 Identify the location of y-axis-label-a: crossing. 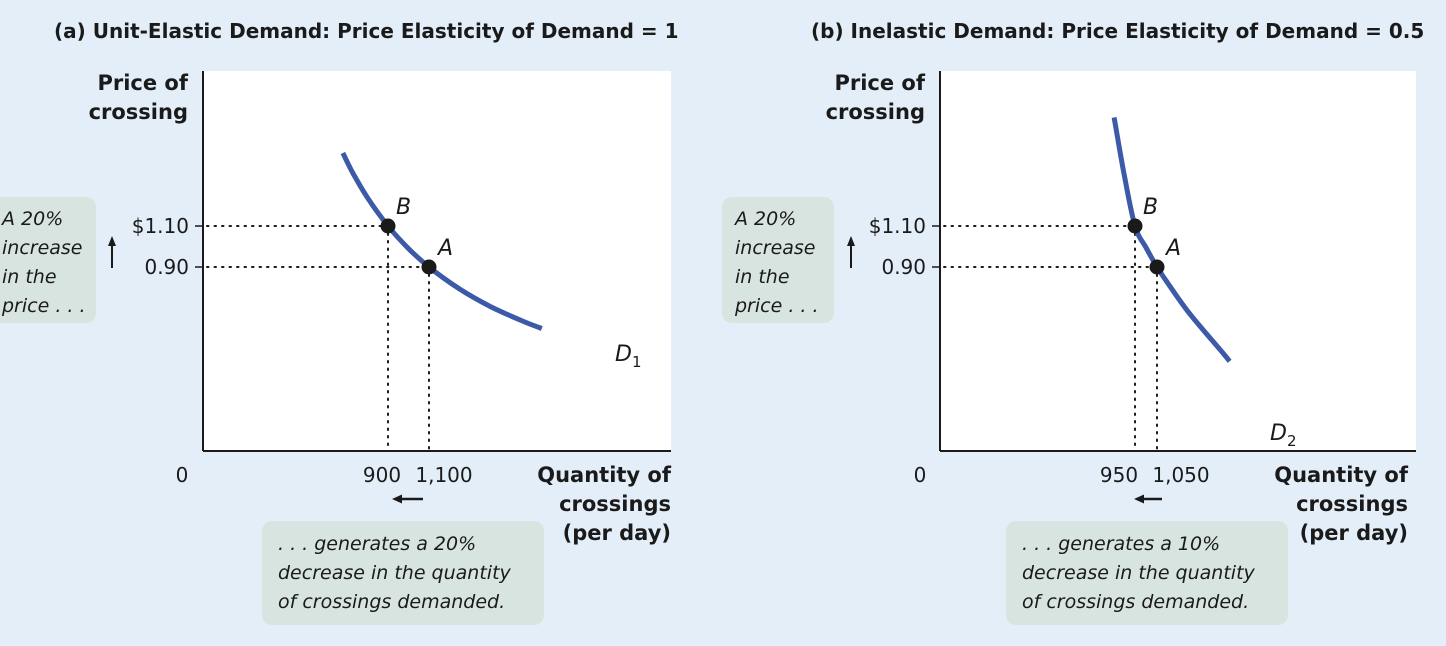
(138, 112).